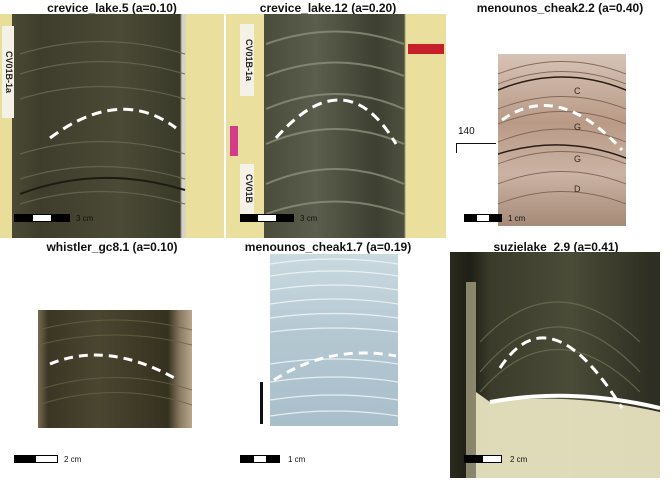  Describe the element at coordinates (517, 218) in the screenshot. I see `scale-label-menounos-cheak-2-2: 1 cm` at that location.